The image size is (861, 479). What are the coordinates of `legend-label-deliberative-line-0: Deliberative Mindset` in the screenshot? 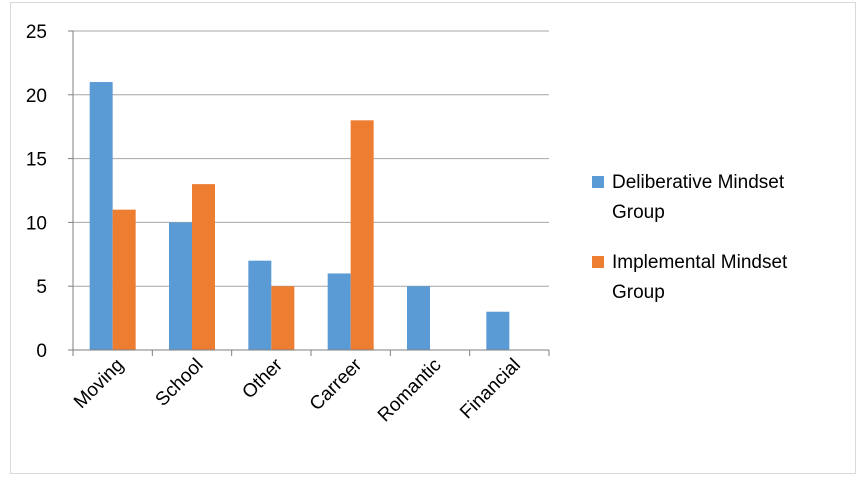 It's located at (698, 182).